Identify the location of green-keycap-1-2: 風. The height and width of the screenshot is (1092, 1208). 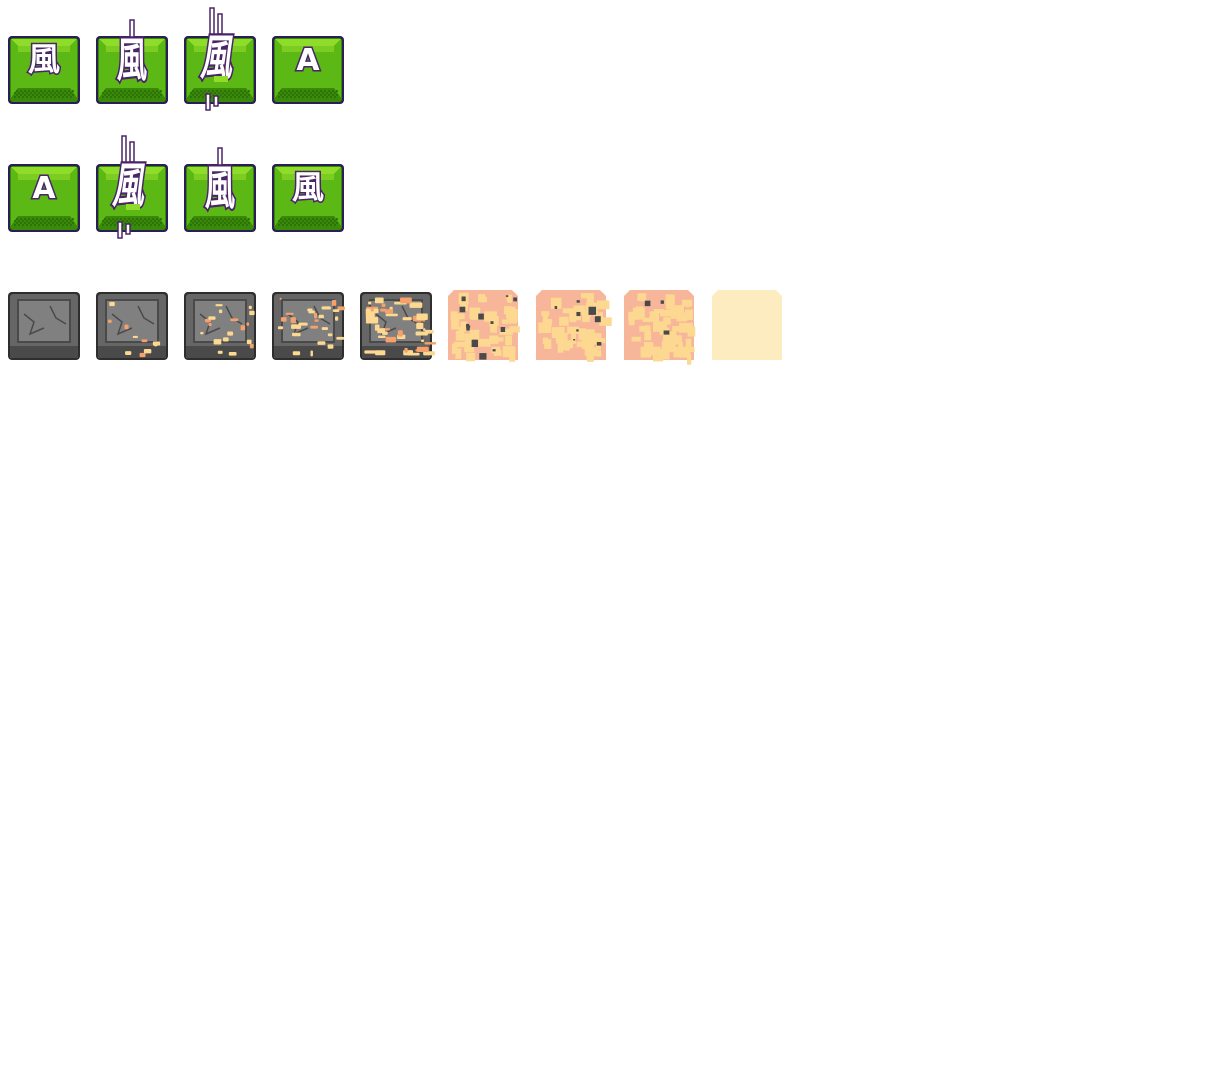
(128, 52).